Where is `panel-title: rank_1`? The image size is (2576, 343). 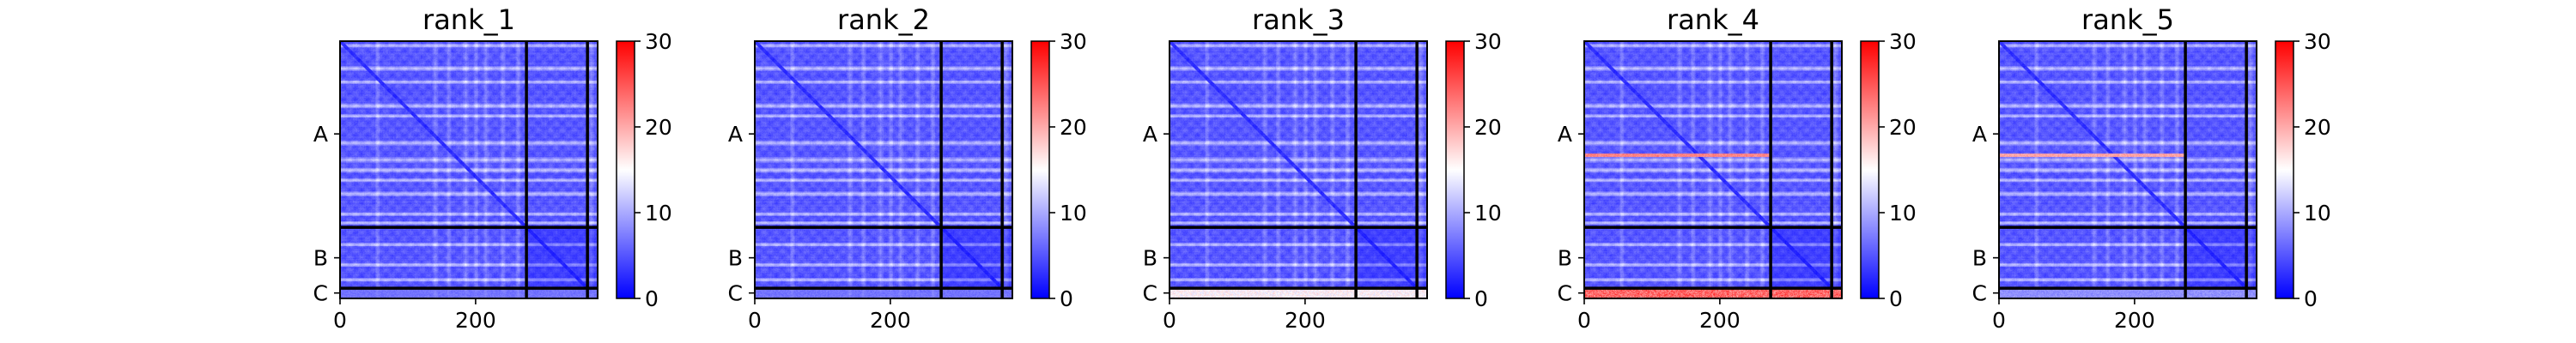
panel-title: rank_1 is located at coordinates (468, 19).